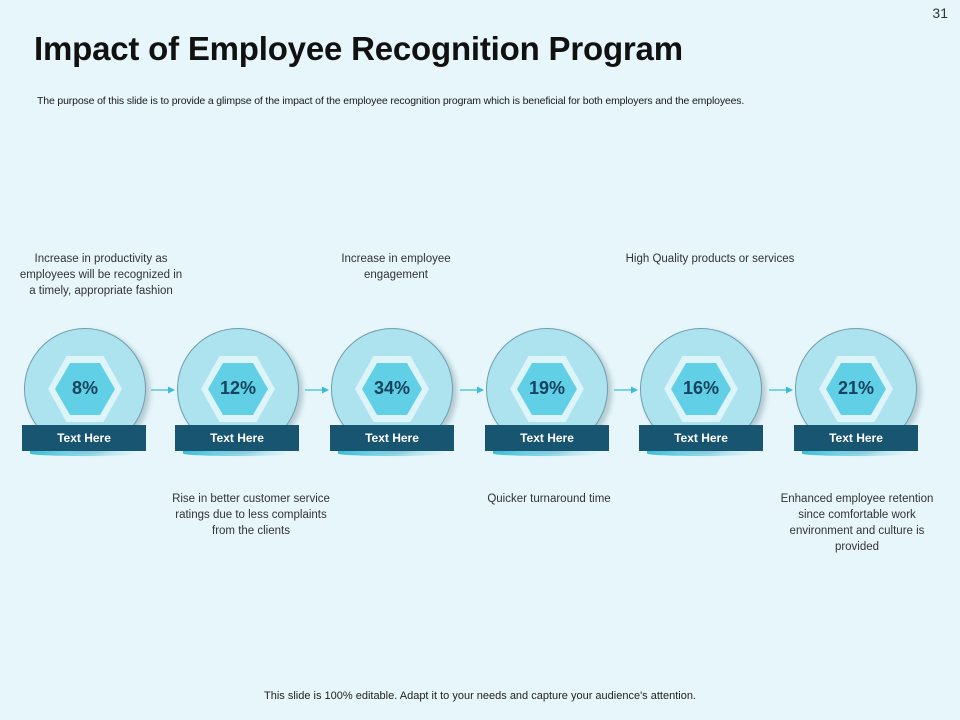  Describe the element at coordinates (856, 453) in the screenshot. I see `step-6-swoosh` at that location.